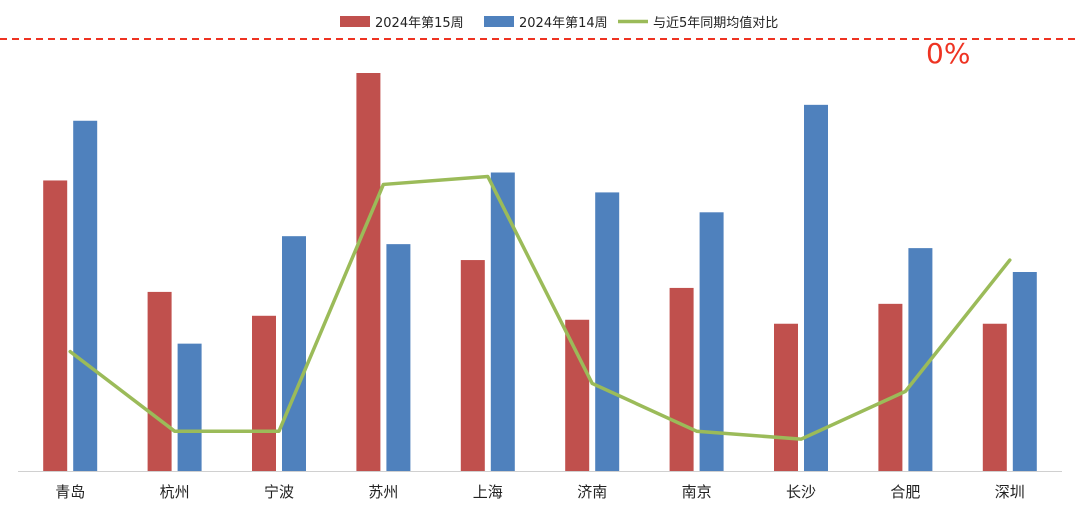 This screenshot has width=1080, height=513. What do you see at coordinates (592, 492) in the screenshot?
I see `x-tick-label-5: 济南` at bounding box center [592, 492].